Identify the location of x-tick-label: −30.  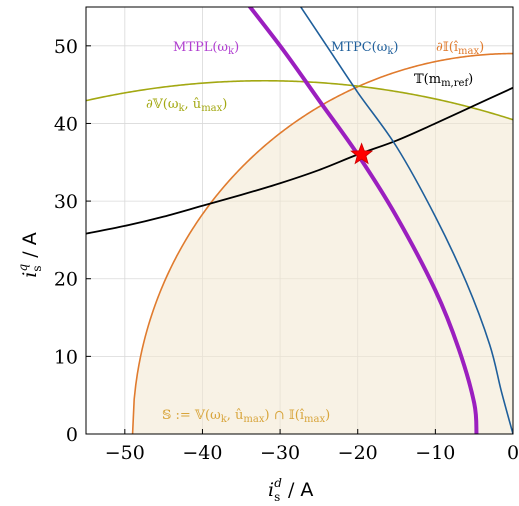
(280, 453).